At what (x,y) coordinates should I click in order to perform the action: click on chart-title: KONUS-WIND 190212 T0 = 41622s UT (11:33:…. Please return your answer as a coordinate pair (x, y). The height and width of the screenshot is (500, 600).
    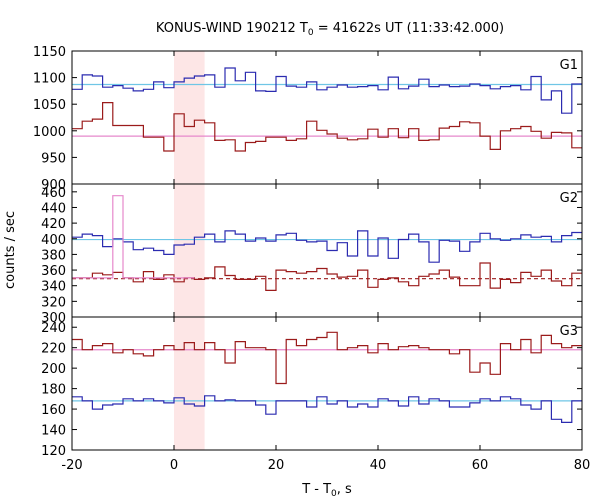
    Looking at the image, I should click on (330, 29).